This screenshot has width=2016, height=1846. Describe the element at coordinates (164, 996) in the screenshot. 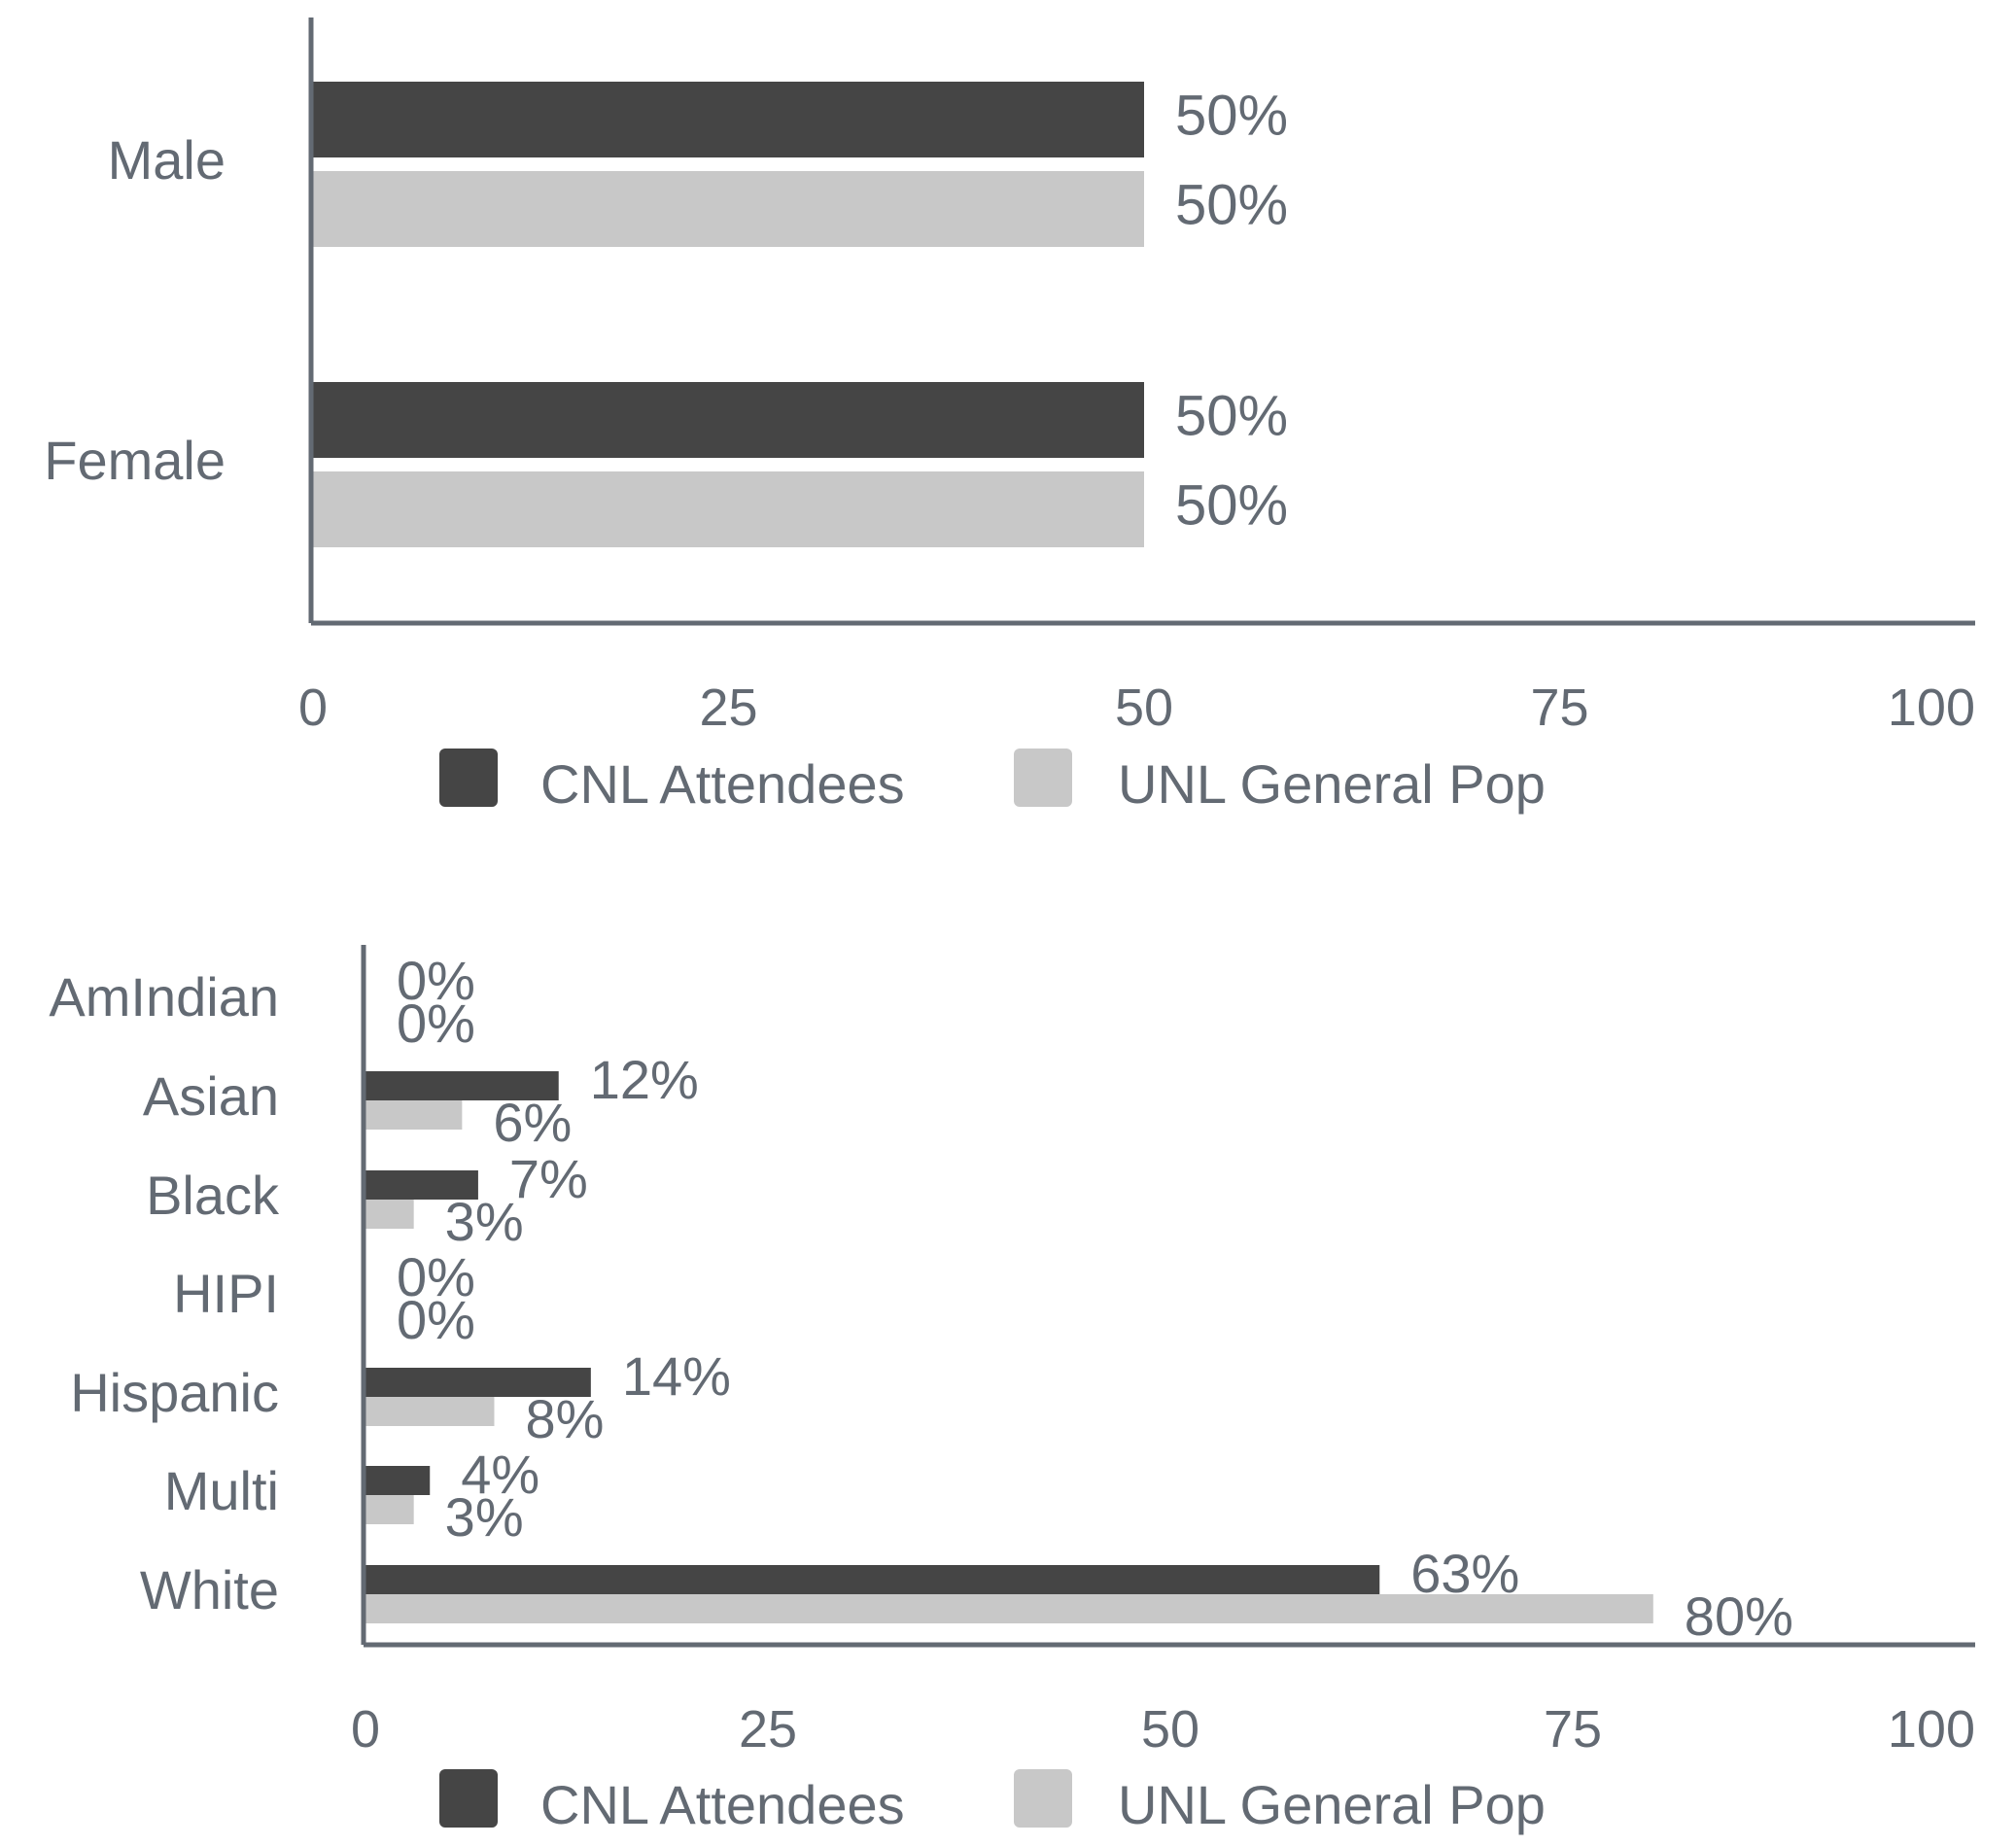

I see `category-label: AmIndian` at that location.